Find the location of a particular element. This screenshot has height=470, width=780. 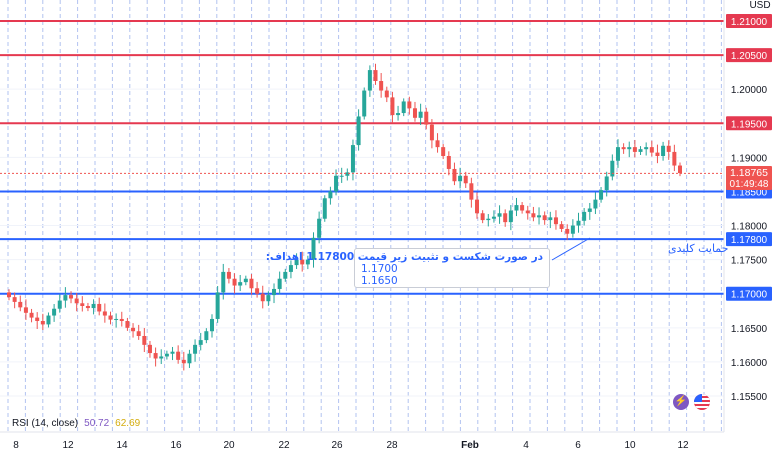

time-tick-label: 8 is located at coordinates (16, 445).